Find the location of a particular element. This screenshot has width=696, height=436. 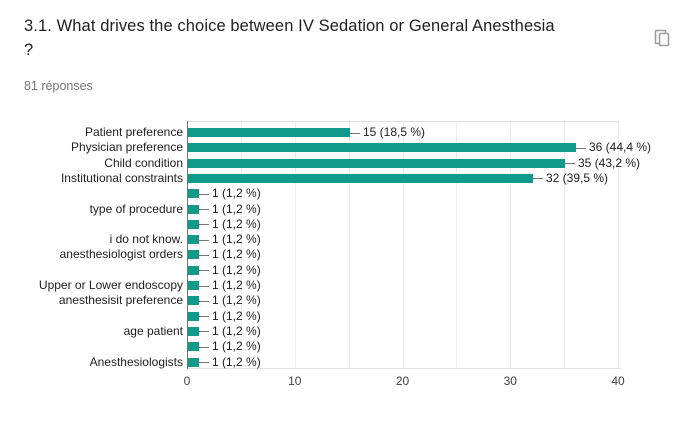

content-copy-icon is located at coordinates (662, 38).